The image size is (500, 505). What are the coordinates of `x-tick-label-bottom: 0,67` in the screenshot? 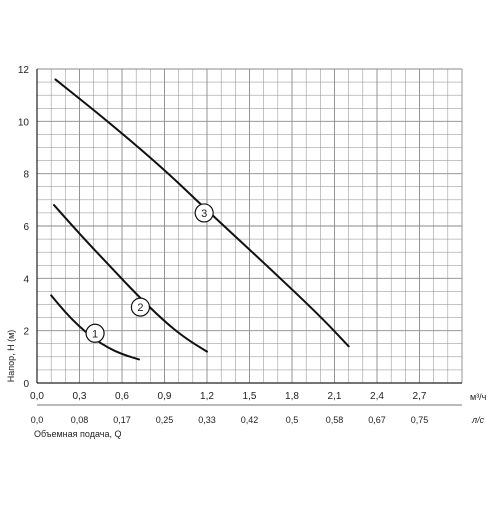 It's located at (377, 420).